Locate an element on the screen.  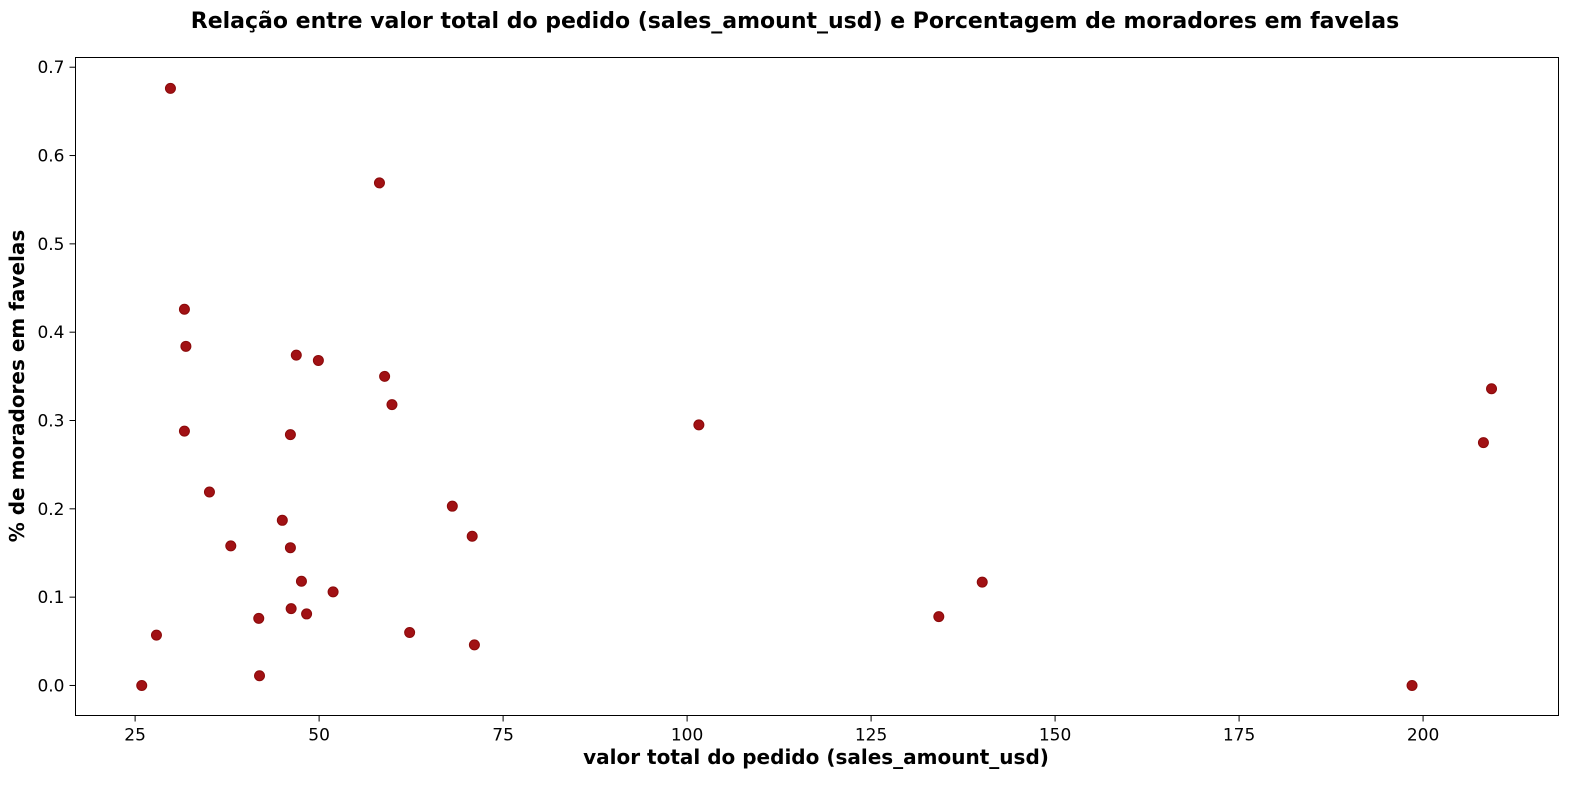
y-tick-label: 0.6 is located at coordinates (50, 157).